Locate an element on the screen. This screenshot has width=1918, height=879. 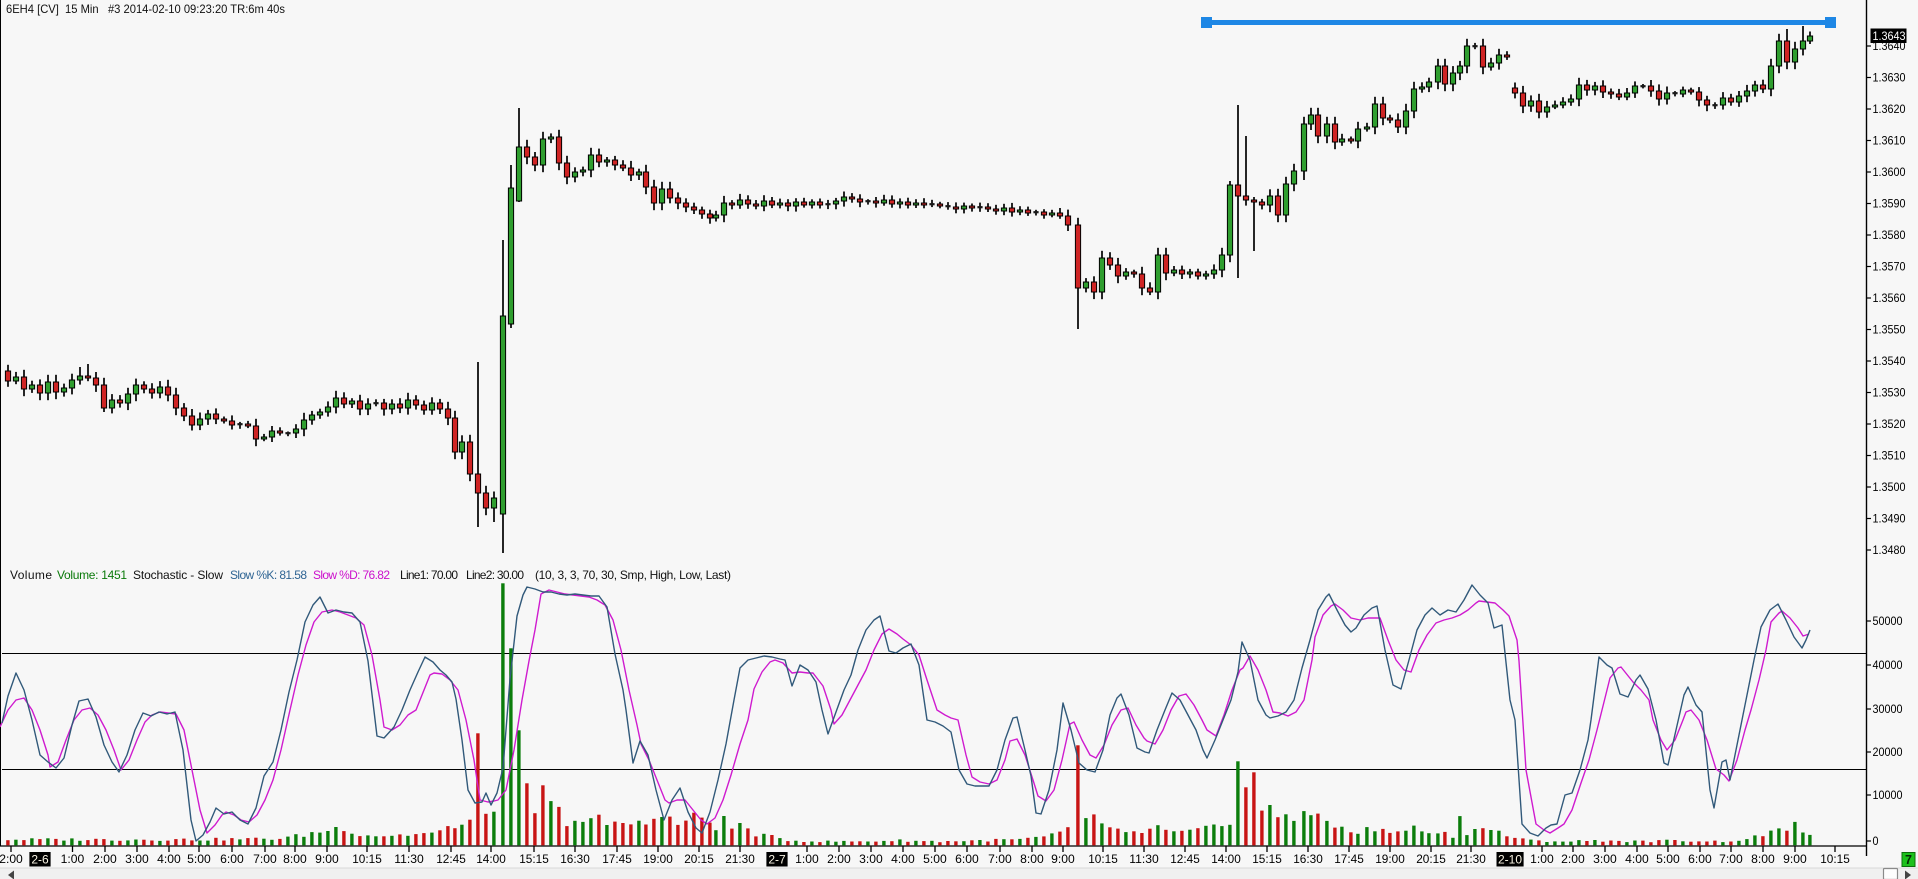
svg-text: 1.3530 is located at coordinates (1889, 393).